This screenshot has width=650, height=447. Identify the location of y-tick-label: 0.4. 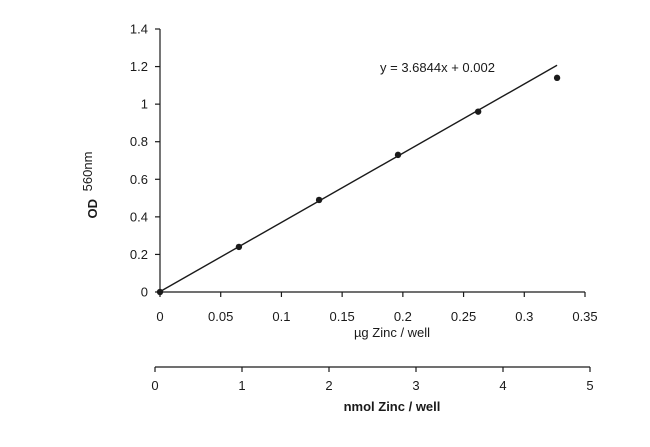
(139, 216).